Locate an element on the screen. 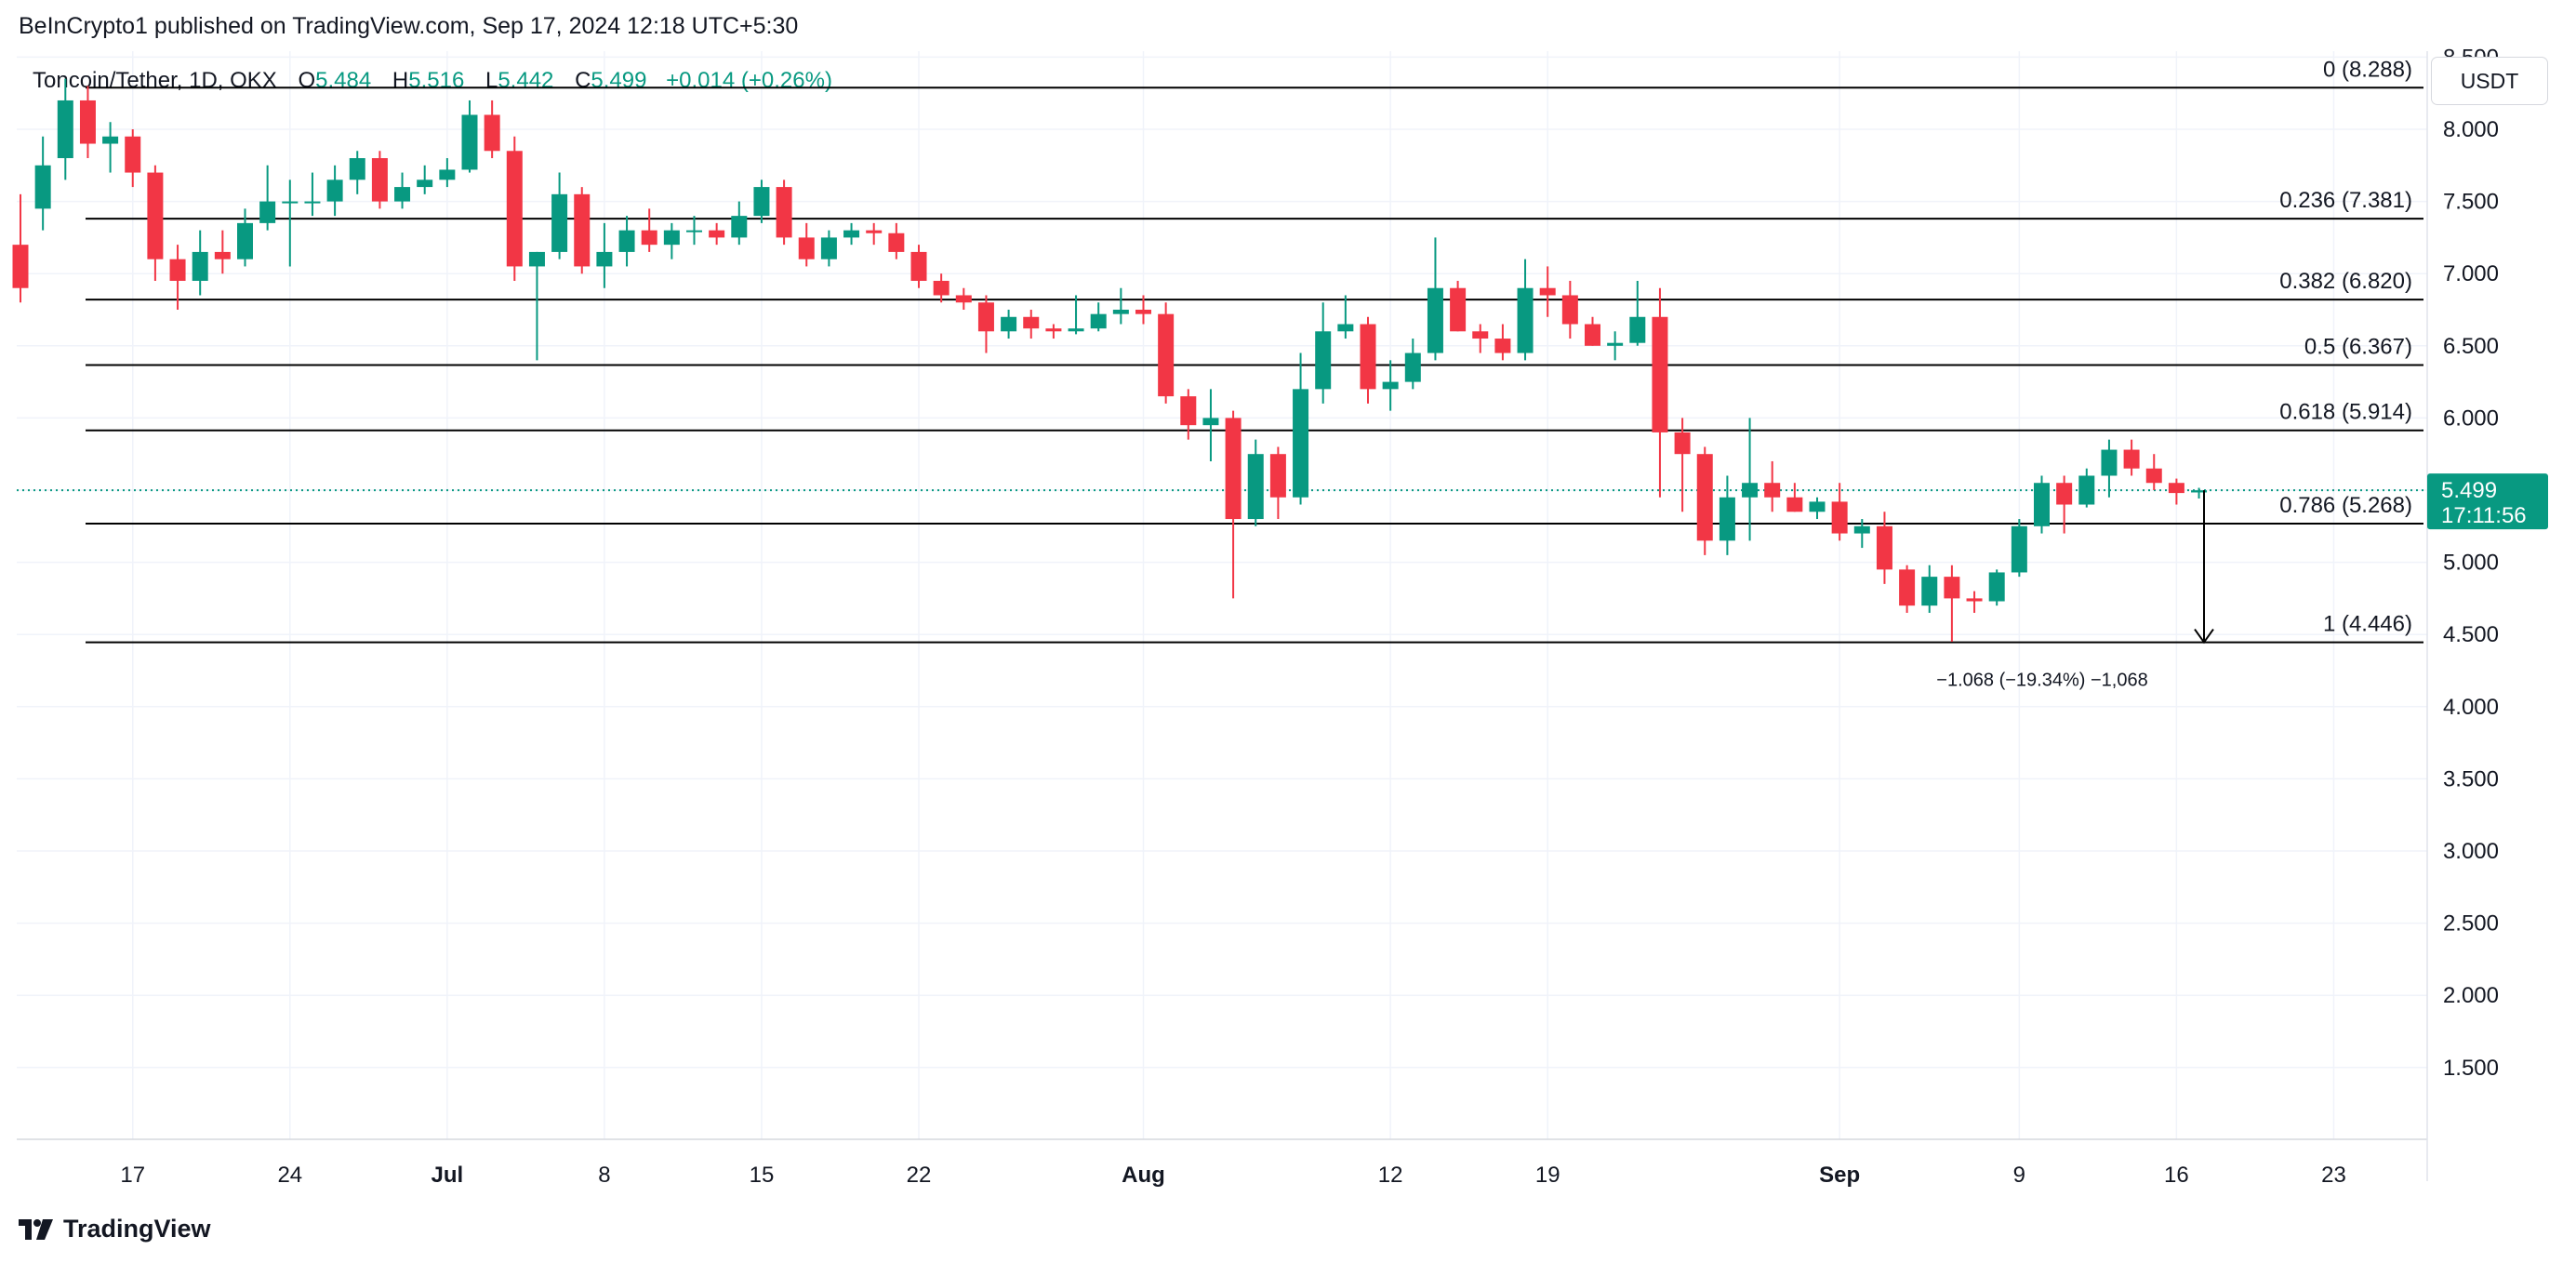 This screenshot has height=1263, width=2576. price-range-measure: −1.068 (−19.34%) −1,068 is located at coordinates (2075, 590).